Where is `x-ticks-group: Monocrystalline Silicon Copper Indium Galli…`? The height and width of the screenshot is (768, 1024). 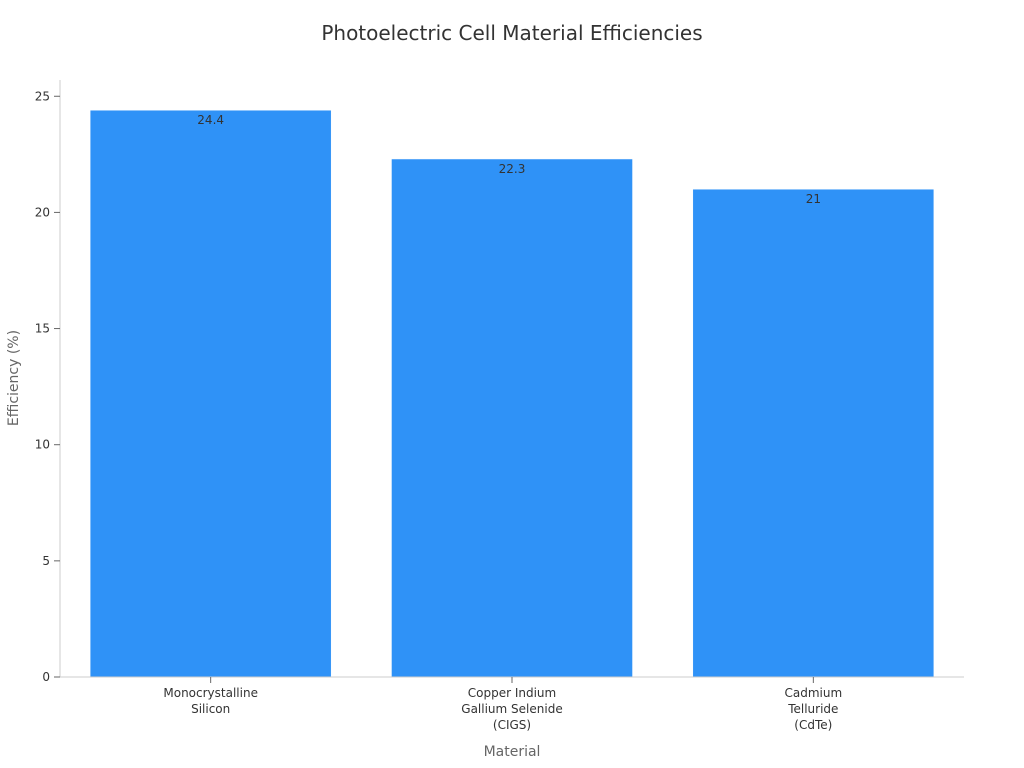 x-ticks-group: Monocrystalline Silicon Copper Indium Galli… is located at coordinates (502, 704).